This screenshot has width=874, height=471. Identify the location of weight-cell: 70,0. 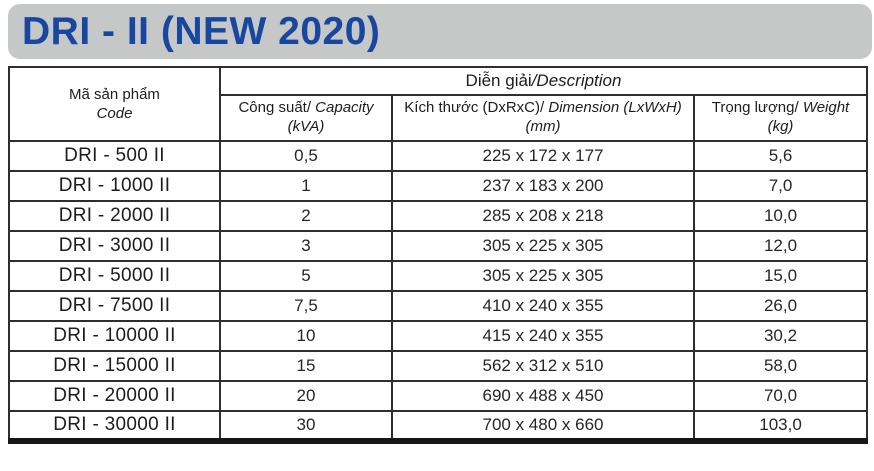
(780, 396).